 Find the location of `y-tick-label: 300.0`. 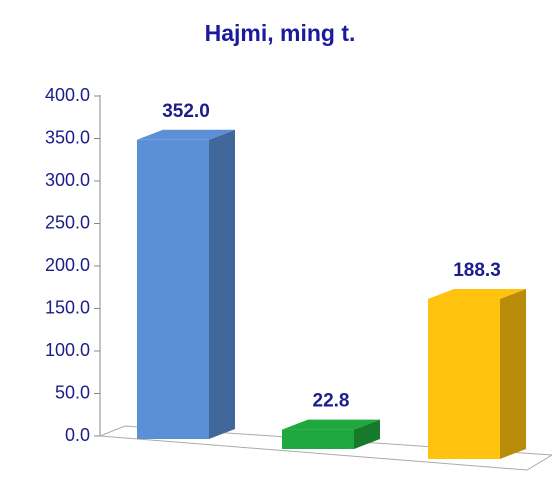

y-tick-label: 300.0 is located at coordinates (67, 180).